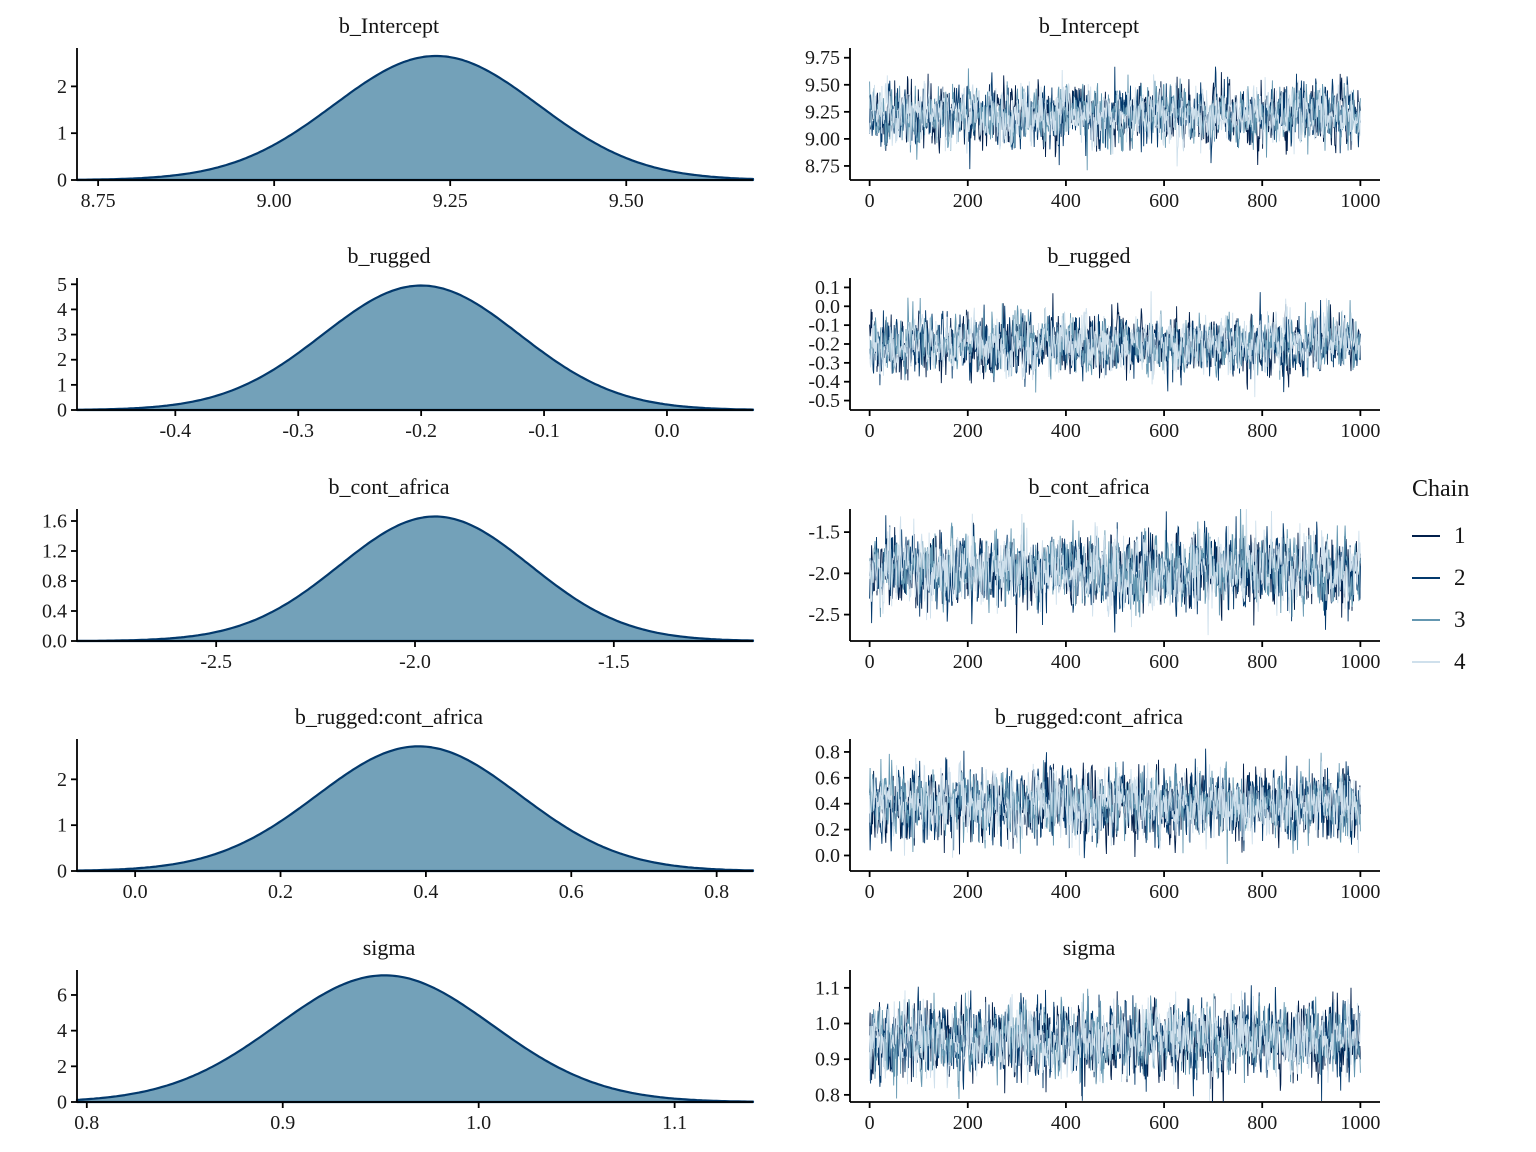  Describe the element at coordinates (389, 25) in the screenshot. I see `panel-title-b-intercept-density: b_Intercept` at that location.